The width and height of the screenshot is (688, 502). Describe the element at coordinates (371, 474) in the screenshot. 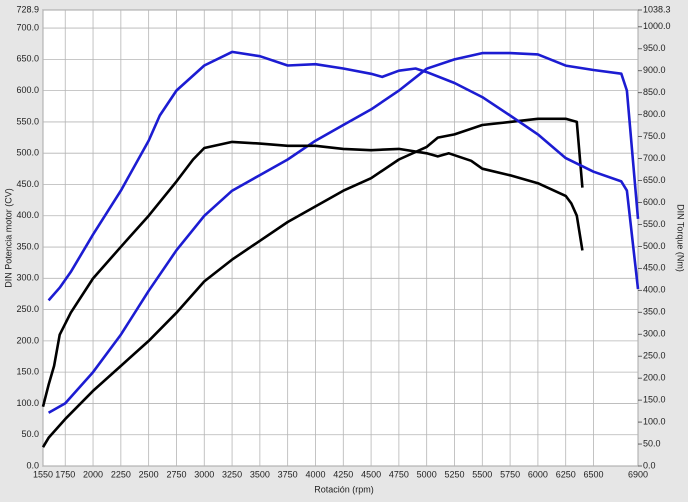

I see `x-tick-label: 4500` at that location.